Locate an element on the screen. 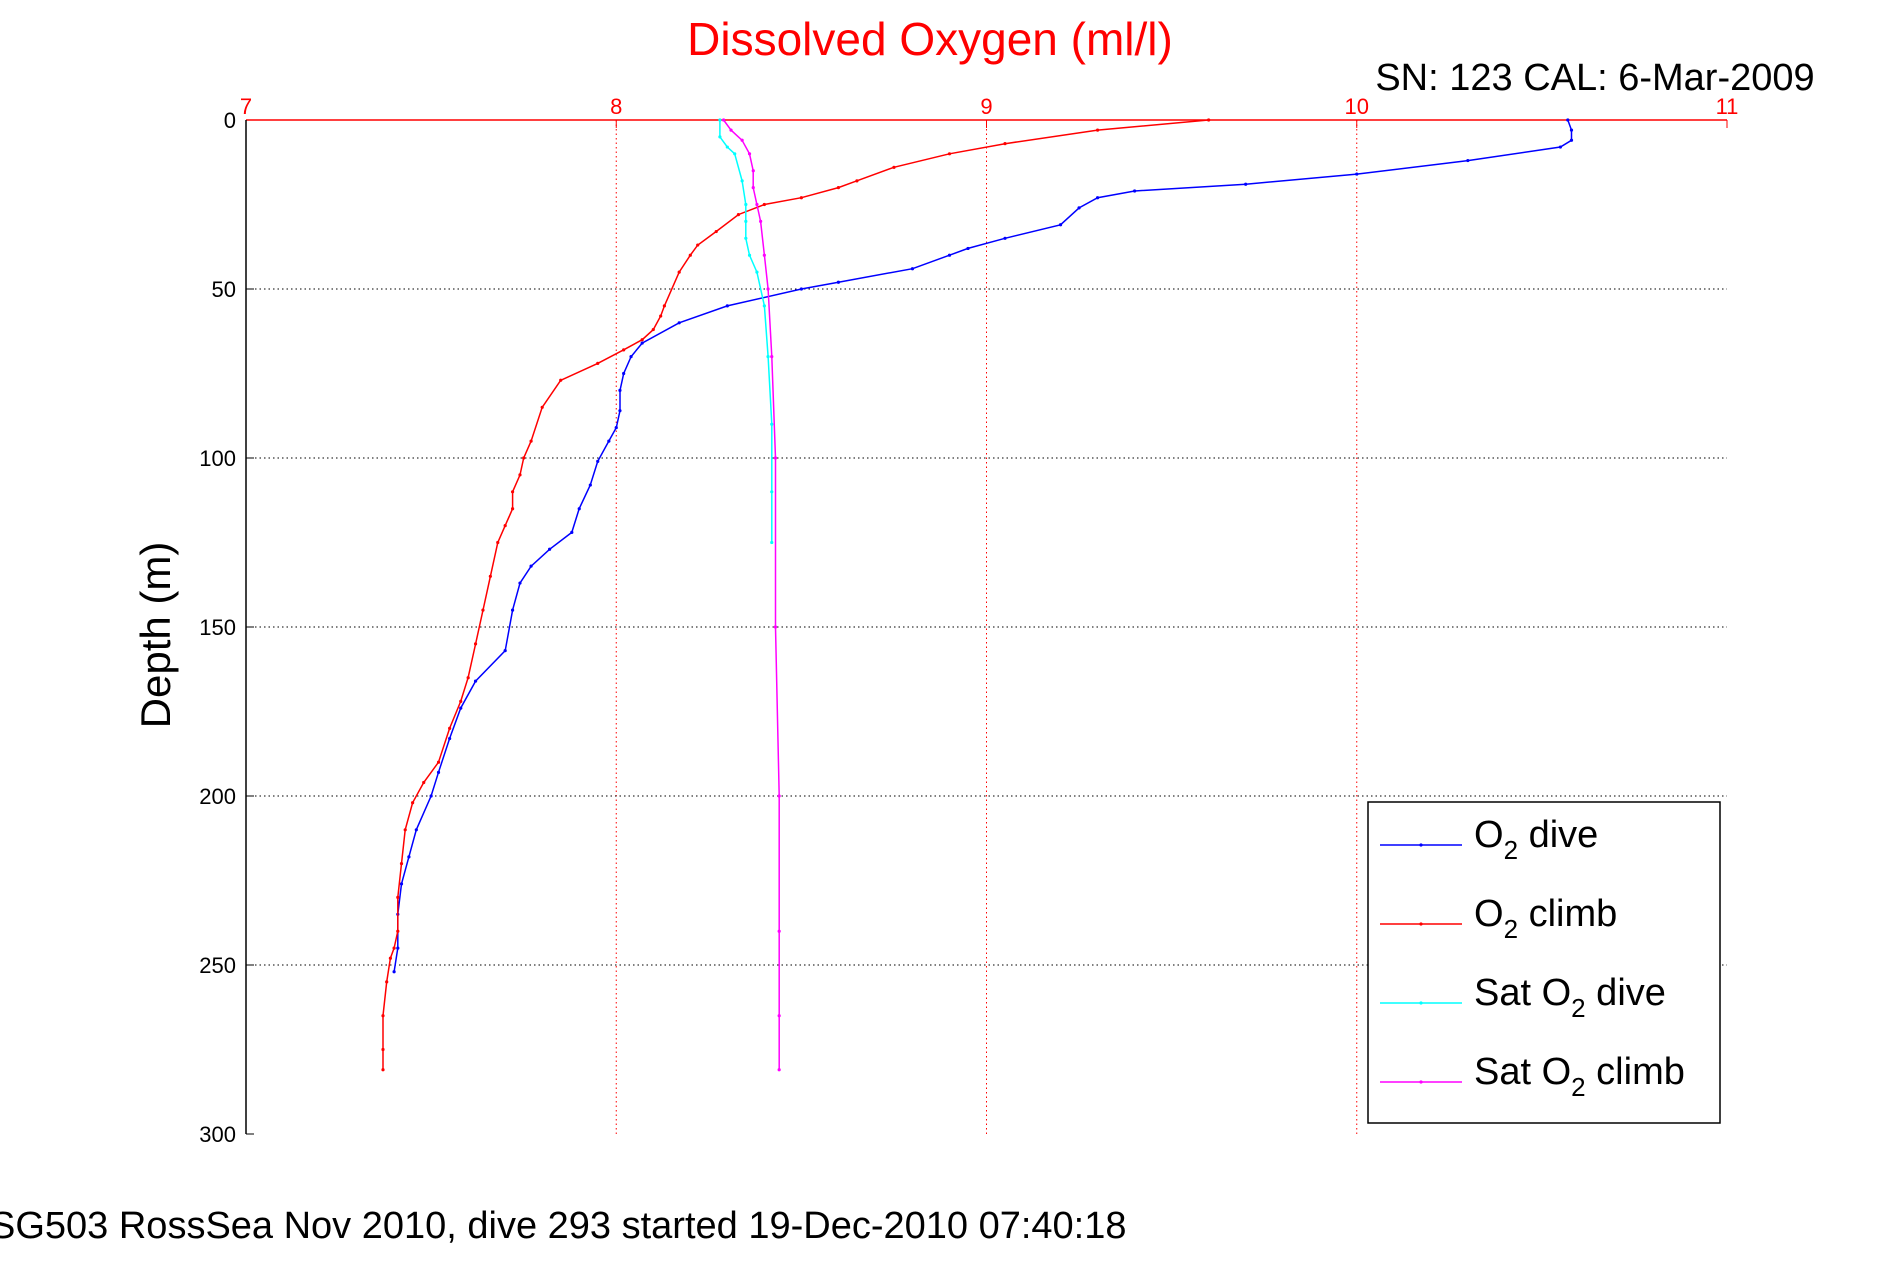 Image resolution: width=1891 pixels, height=1267 pixels. x-tick-label: 9 is located at coordinates (986, 106).